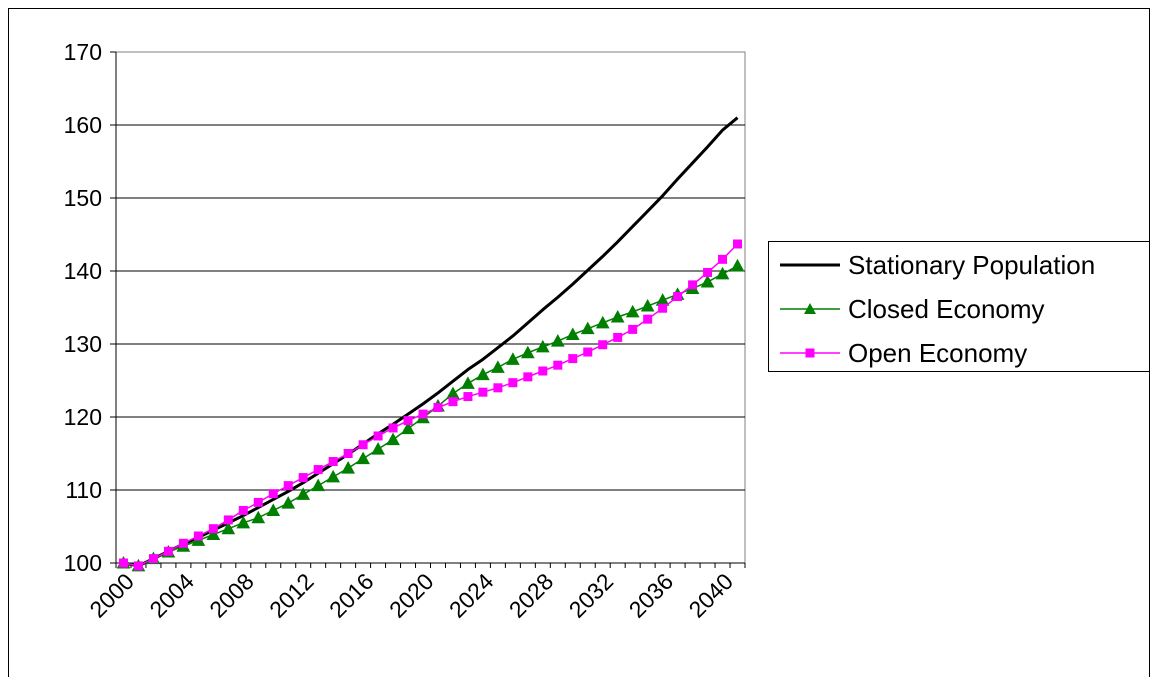 Image resolution: width=1152 pixels, height=682 pixels. Describe the element at coordinates (90, 307) in the screenshot. I see `y-axis: 100 110 120 130 140 150 160 170` at that location.